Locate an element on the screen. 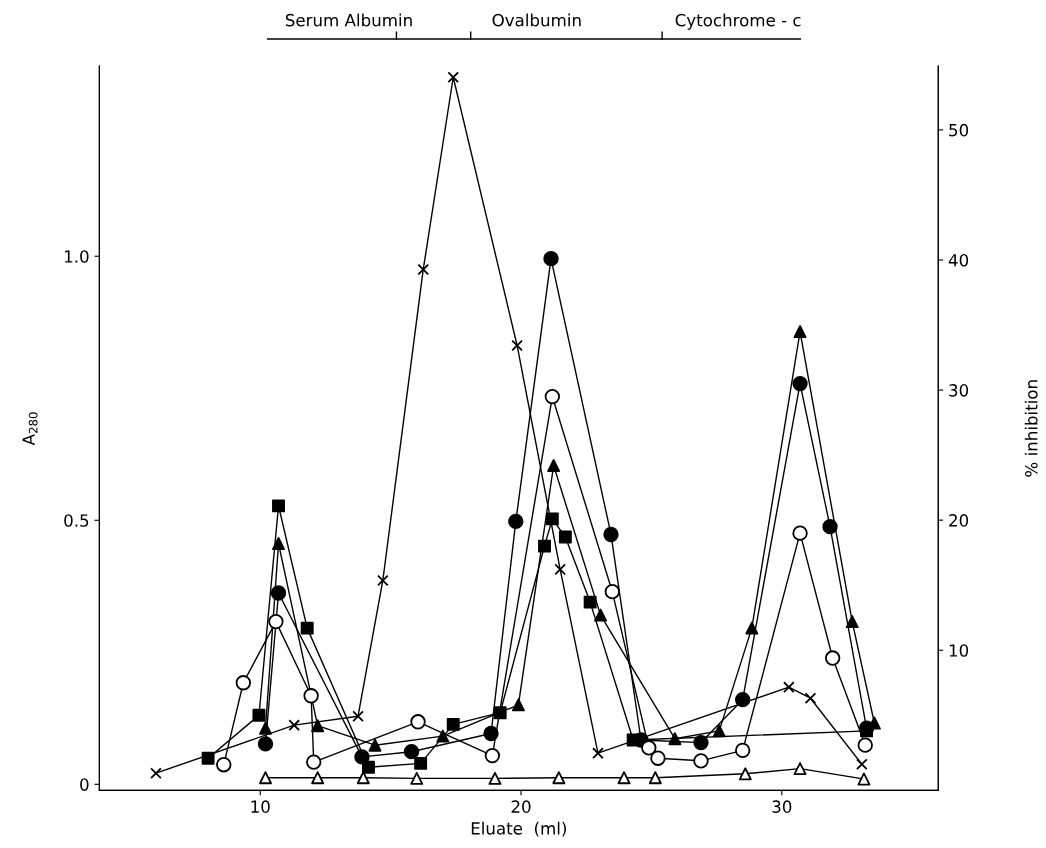 This screenshot has height=848, width=1046. text: Cytochrome - c is located at coordinates (738, 21).